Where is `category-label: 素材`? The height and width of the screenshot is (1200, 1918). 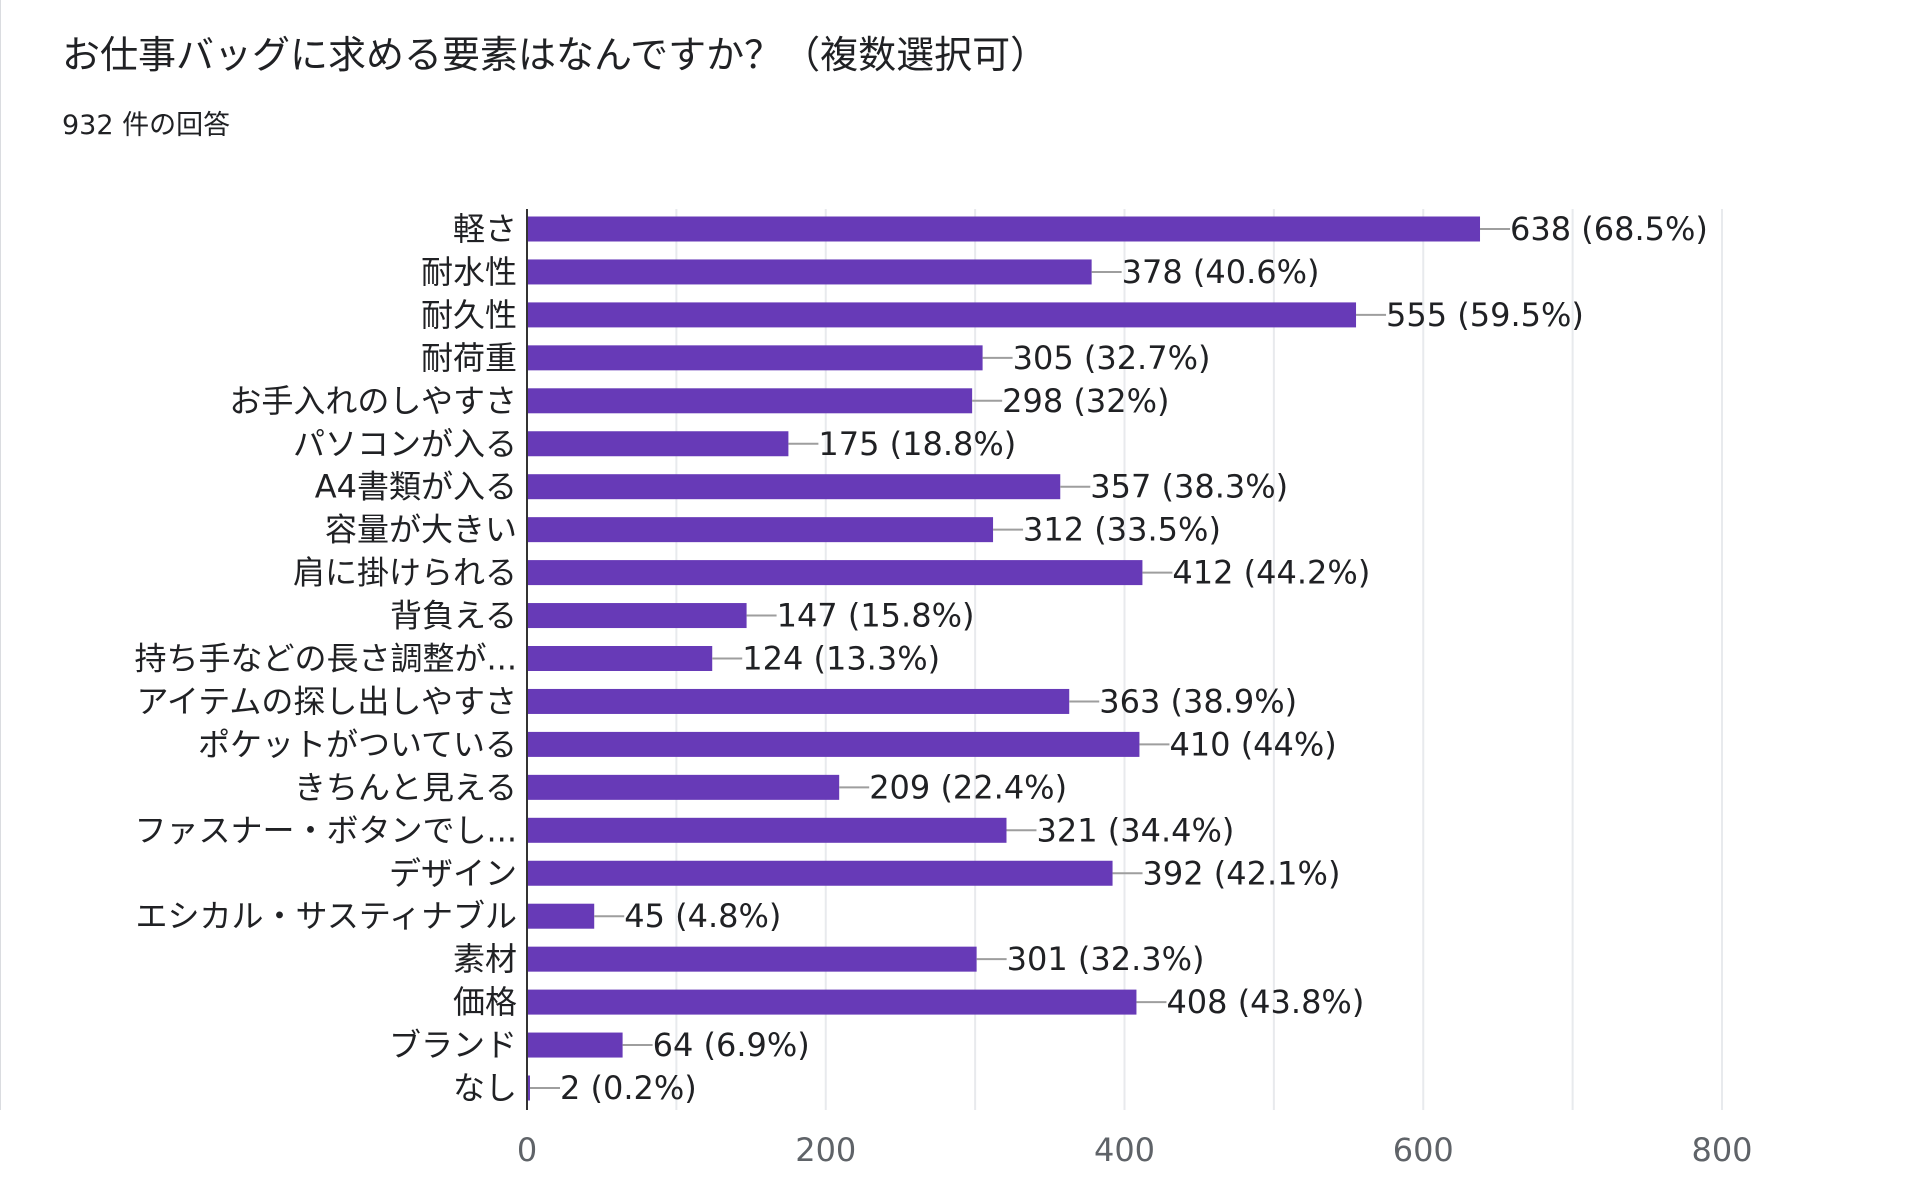 category-label: 素材 is located at coordinates (485, 959).